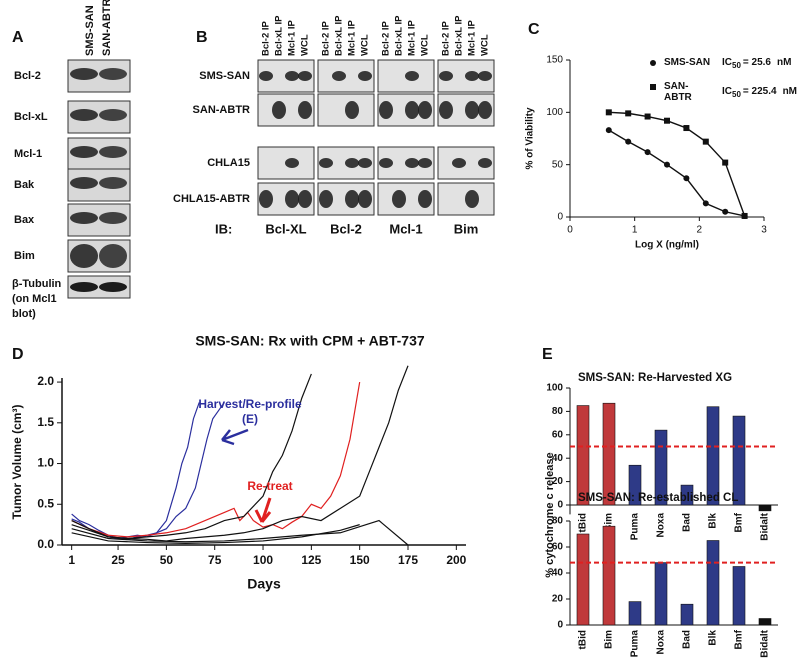  What do you see at coordinates (736, 94) in the screenshot?
I see `note-sub: 50` at bounding box center [736, 94].